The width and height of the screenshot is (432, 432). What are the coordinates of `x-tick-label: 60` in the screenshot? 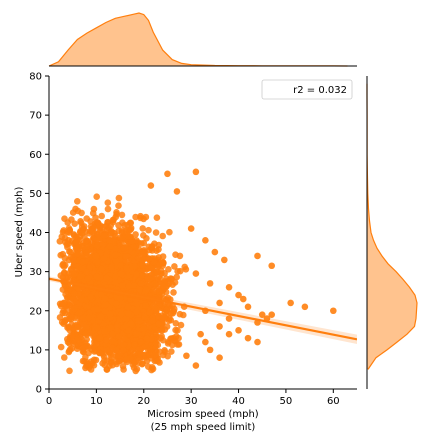 It's located at (333, 401).